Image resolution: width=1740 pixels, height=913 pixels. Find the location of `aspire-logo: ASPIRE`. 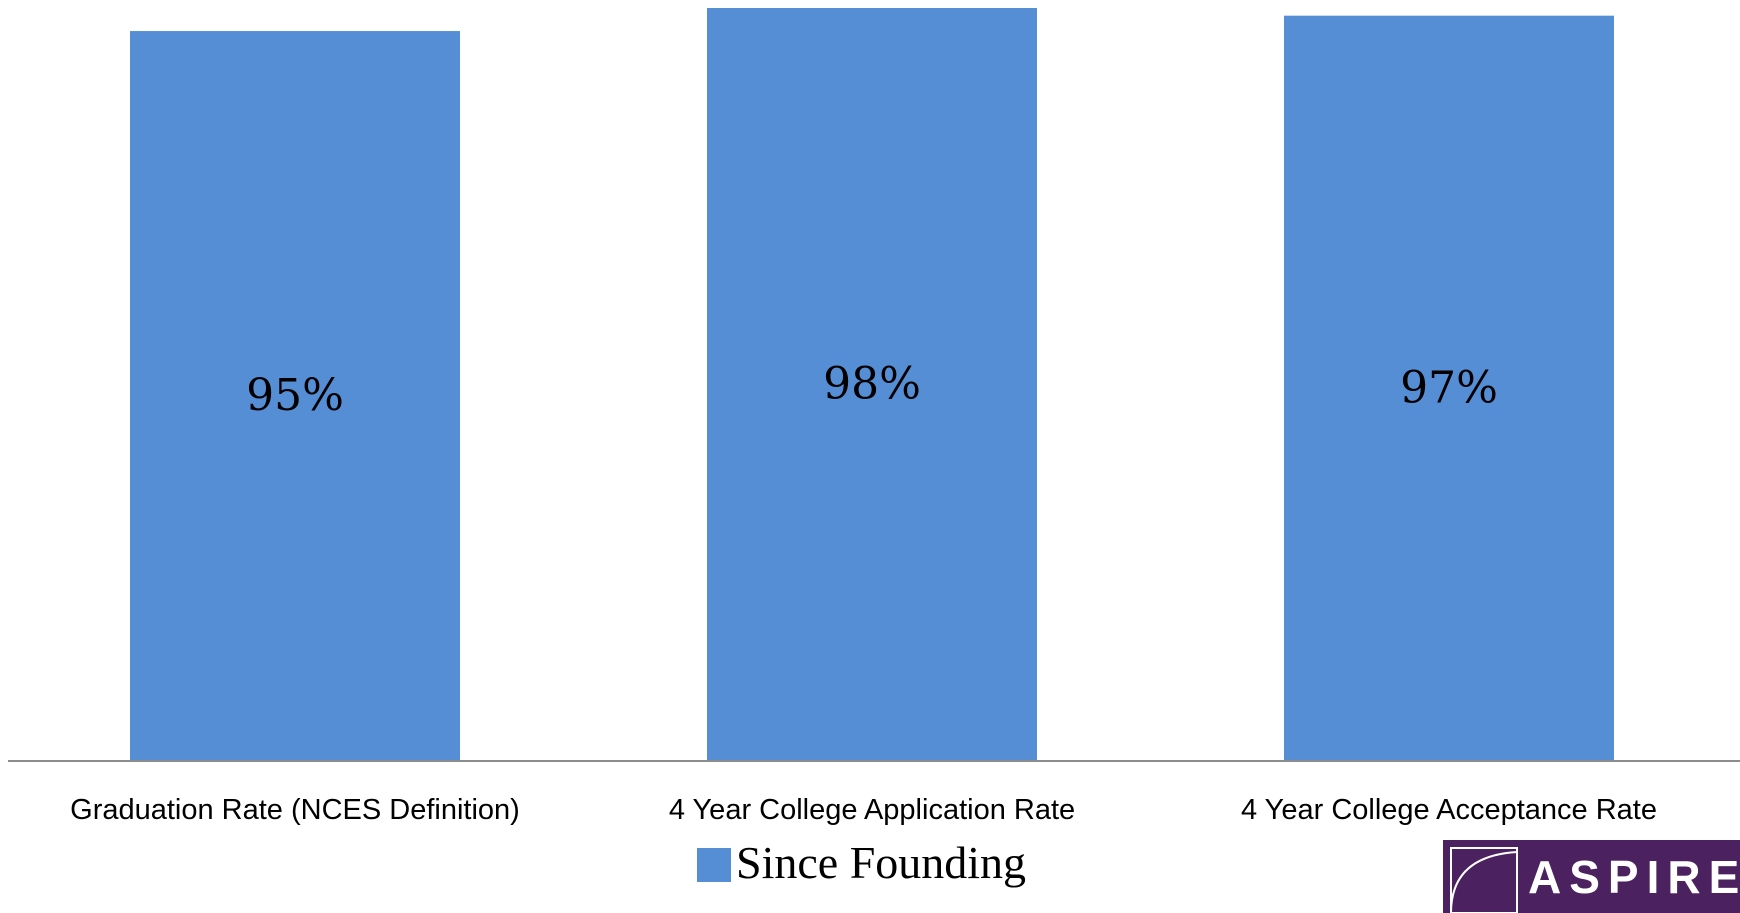

aspire-logo: ASPIRE is located at coordinates (1591, 876).